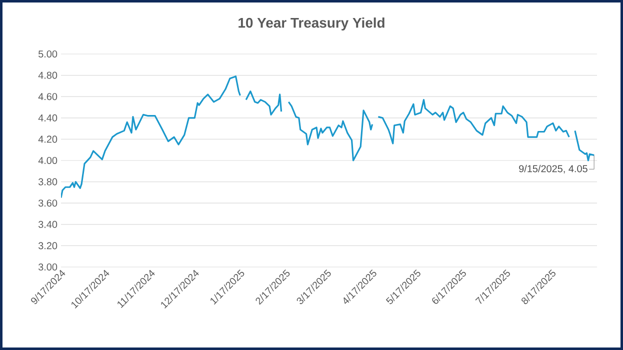 Image resolution: width=623 pixels, height=350 pixels. I want to click on y-tick-label: 4.80, so click(48, 75).